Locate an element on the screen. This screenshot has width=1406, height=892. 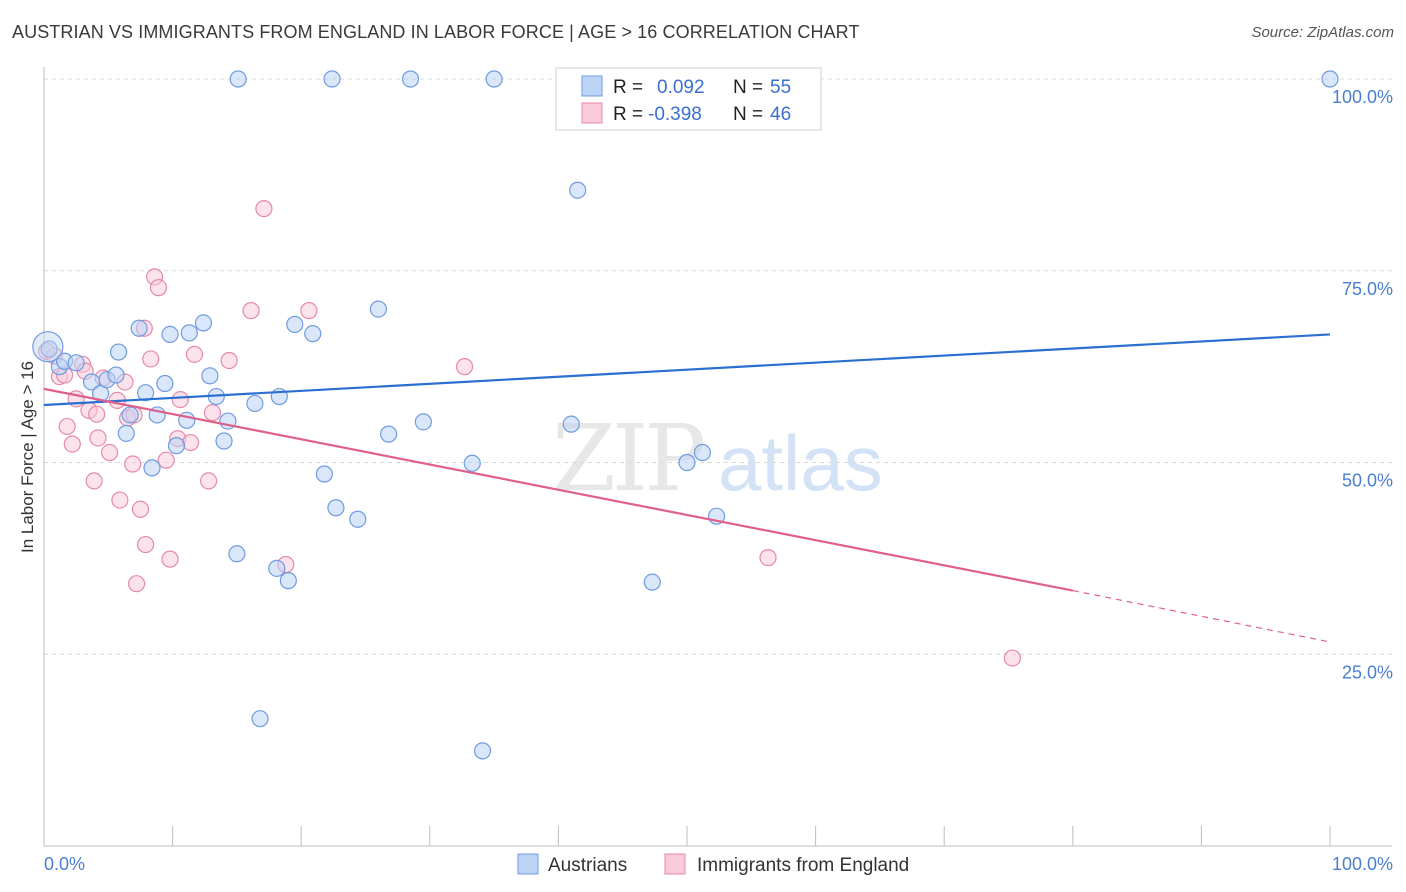
source-credit: Source: ZipAtlas.com is located at coordinates (1322, 32).